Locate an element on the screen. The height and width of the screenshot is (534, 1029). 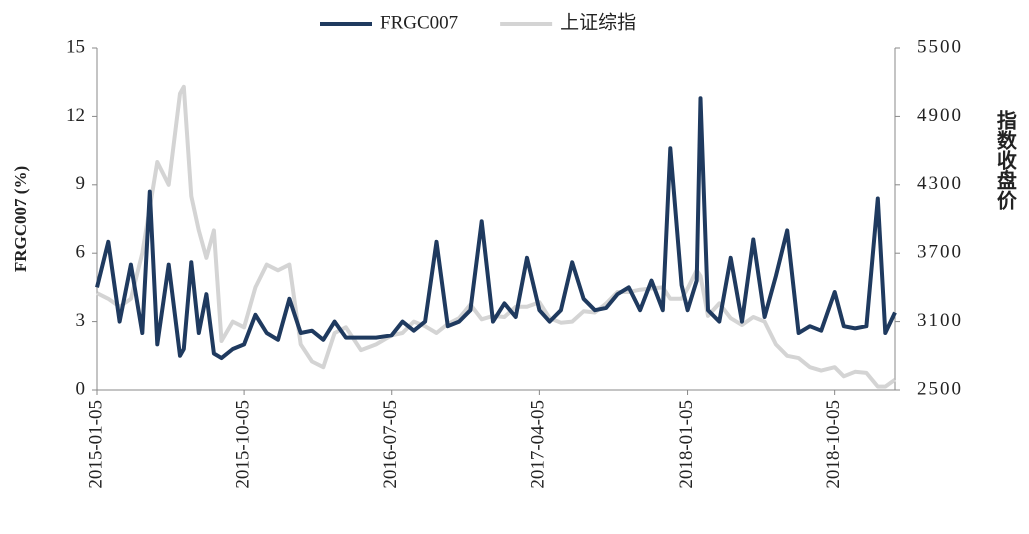
y2-axis-label: 指数收盘价 is located at coordinates (1004, 160).